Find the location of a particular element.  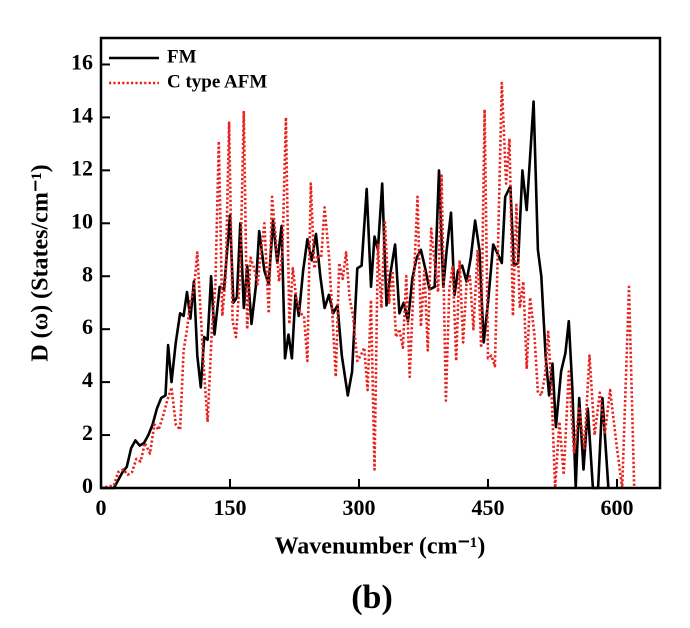

y-tick-label: 12 is located at coordinates (82, 167).